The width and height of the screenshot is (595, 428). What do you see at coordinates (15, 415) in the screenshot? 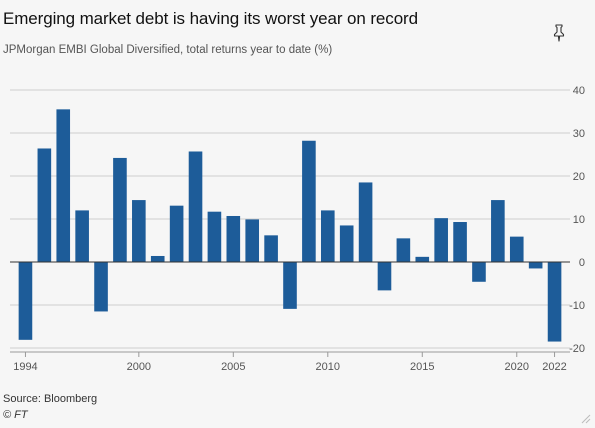
I see `credit-note: © FT` at bounding box center [15, 415].